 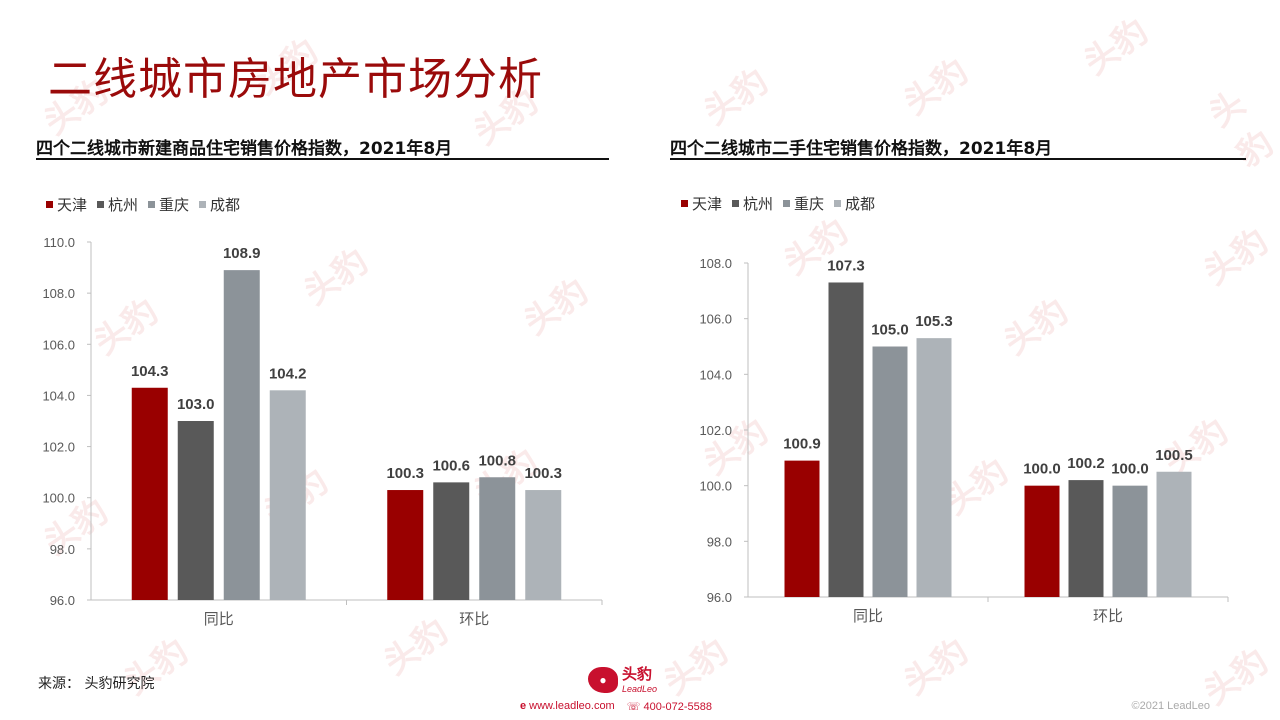 What do you see at coordinates (802, 444) in the screenshot?
I see `bar-data-label: 100.9` at bounding box center [802, 444].